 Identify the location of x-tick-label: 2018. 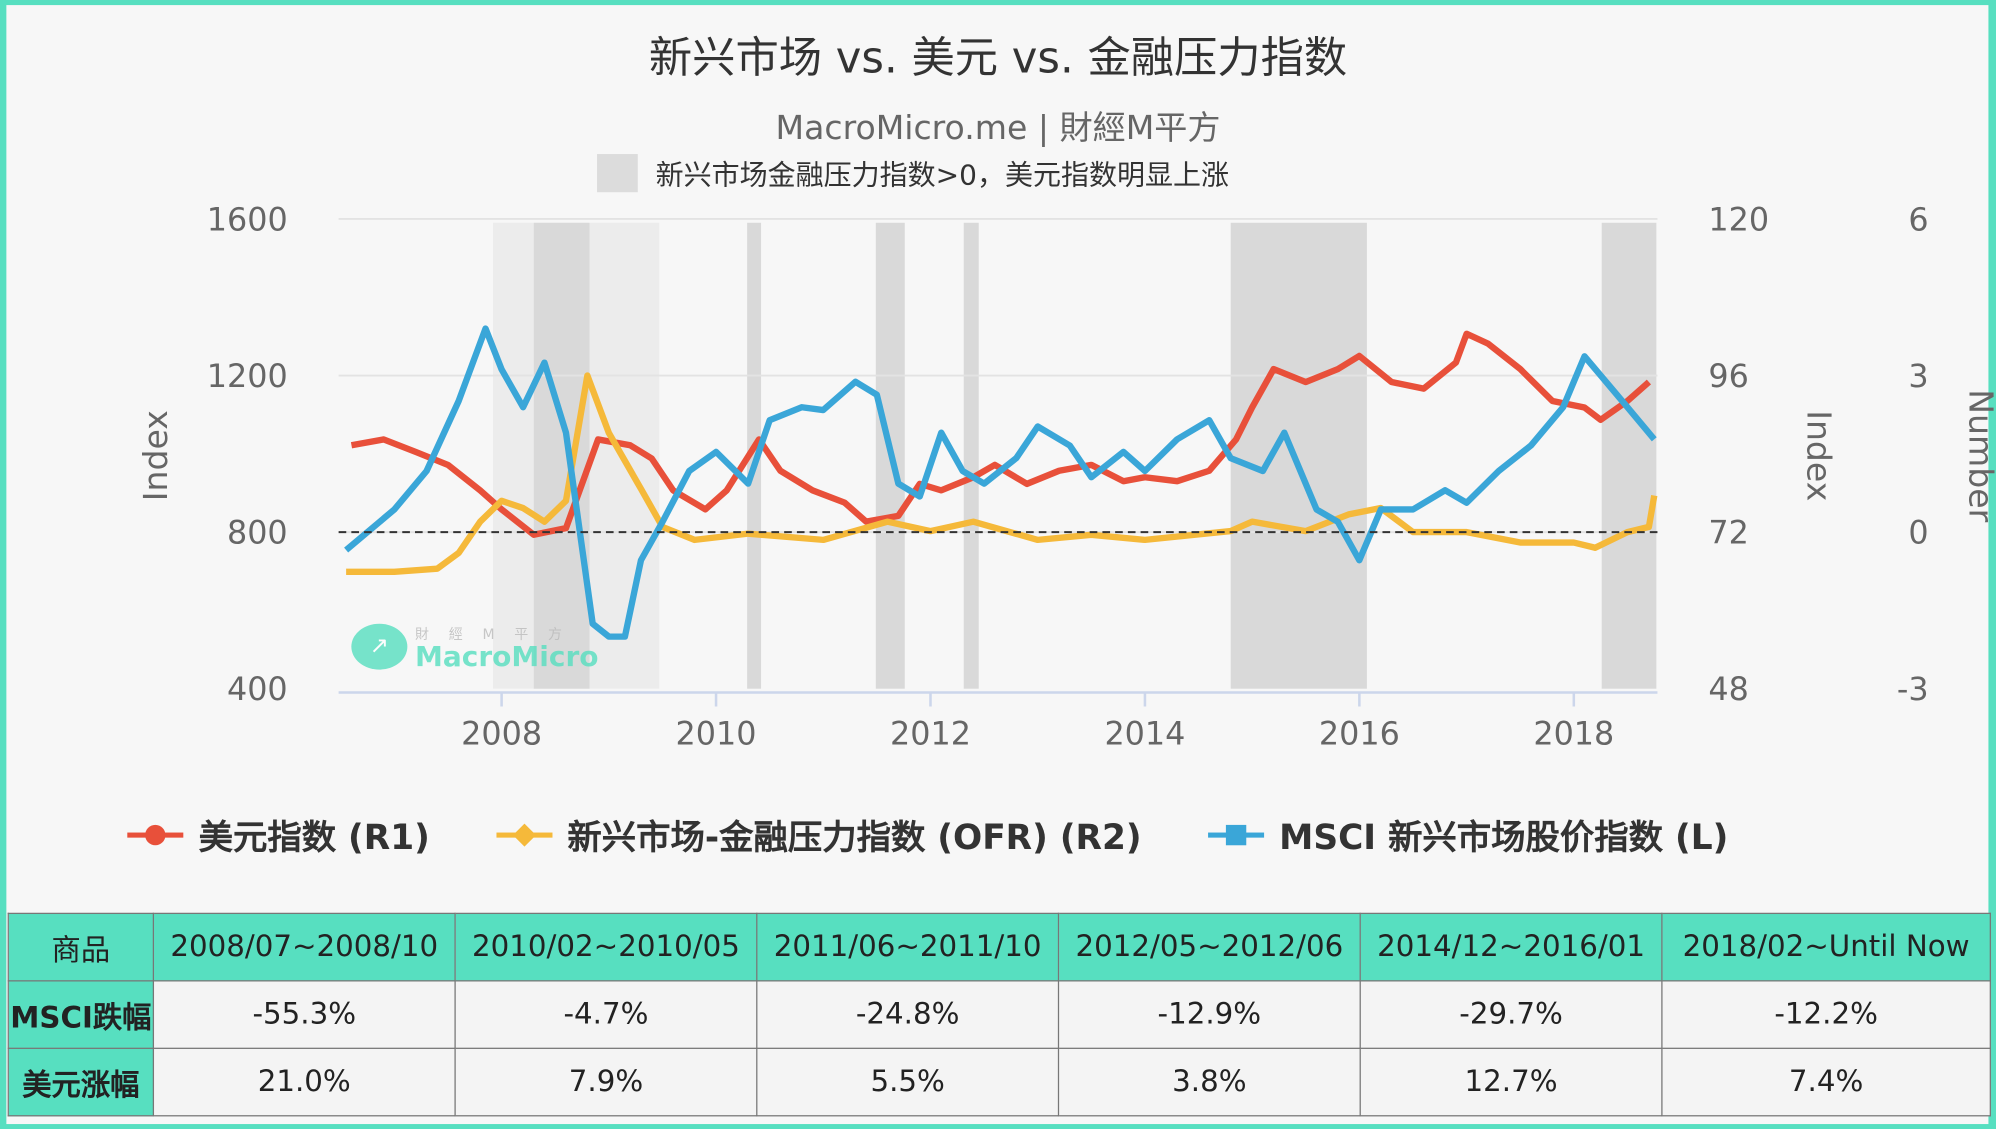
(1573, 734).